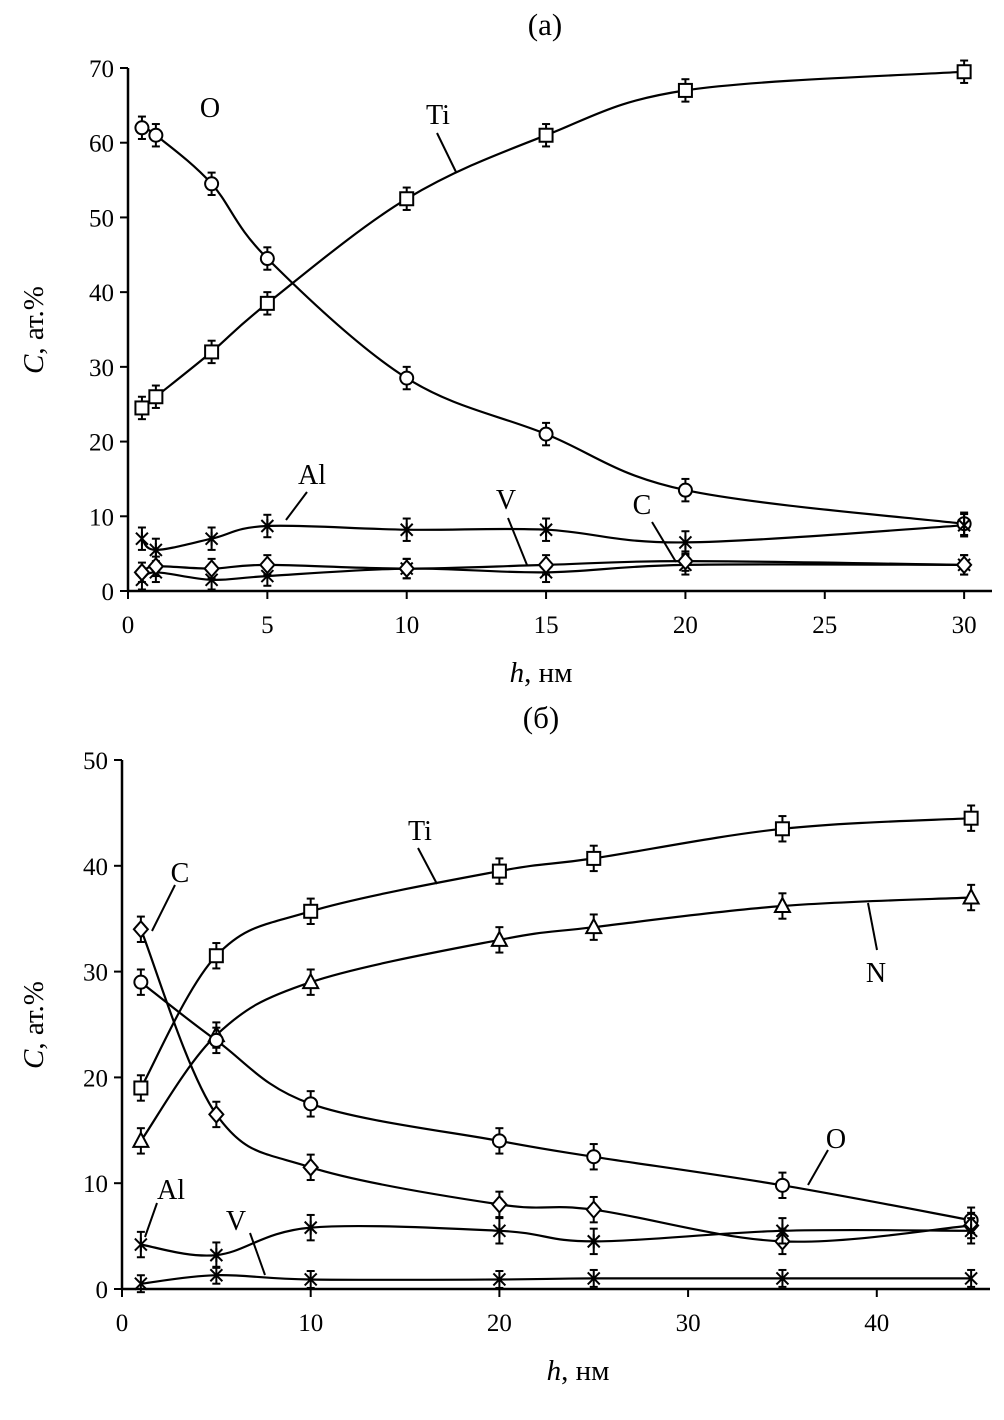 The width and height of the screenshot is (1004, 1420). Describe the element at coordinates (101, 69) in the screenshot. I see `y-tick-label: 70` at that location.